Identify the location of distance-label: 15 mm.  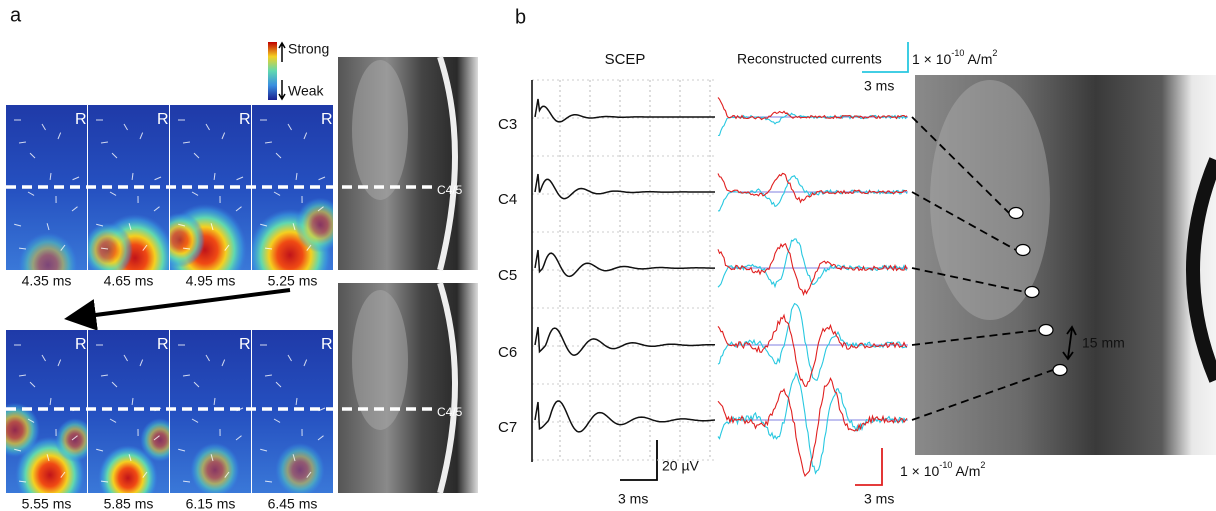
(1103, 343).